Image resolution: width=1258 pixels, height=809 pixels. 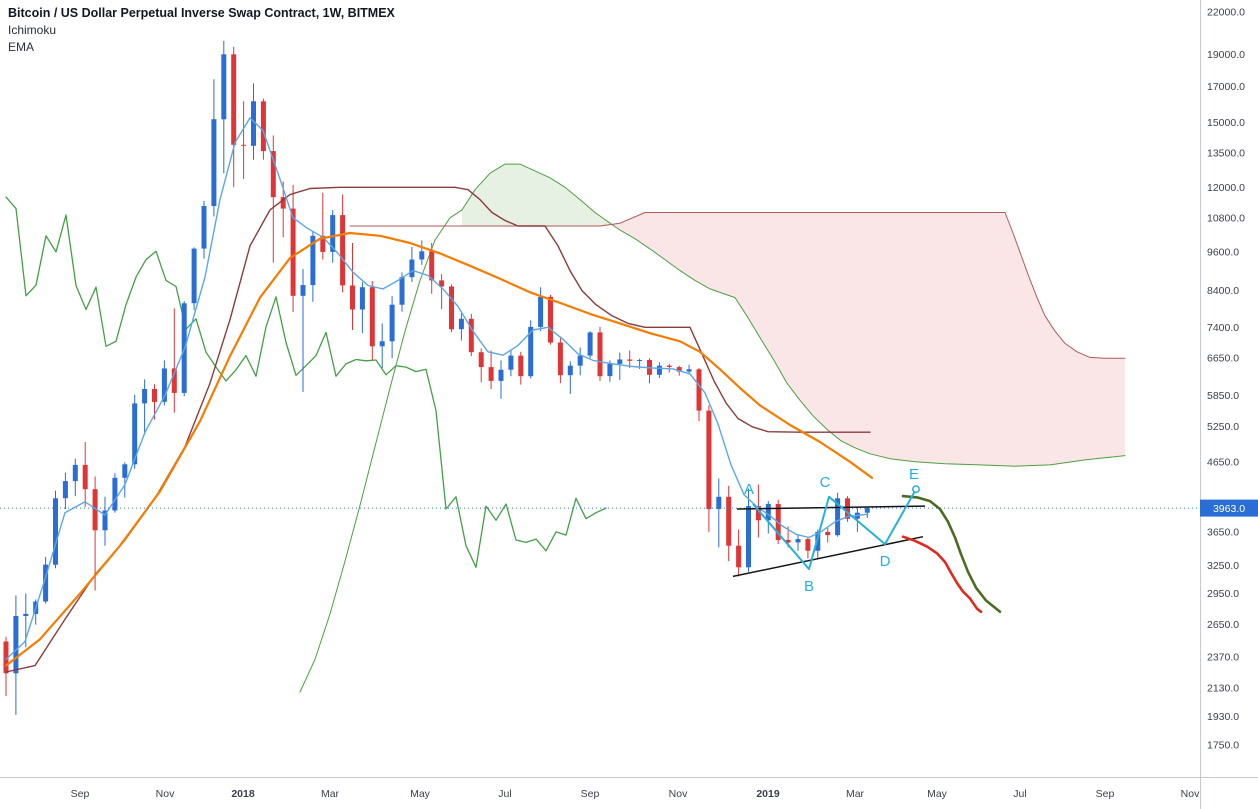 I want to click on price-axis-label: 3650.0, so click(x=1223, y=532).